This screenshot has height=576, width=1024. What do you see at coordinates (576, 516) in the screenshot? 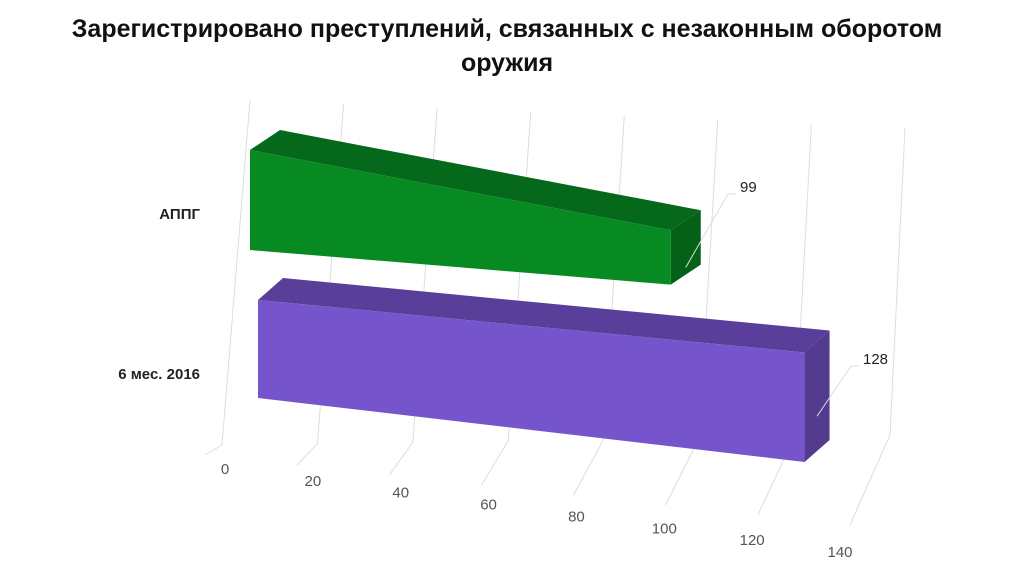
I see `x-tick-label: 80` at bounding box center [576, 516].